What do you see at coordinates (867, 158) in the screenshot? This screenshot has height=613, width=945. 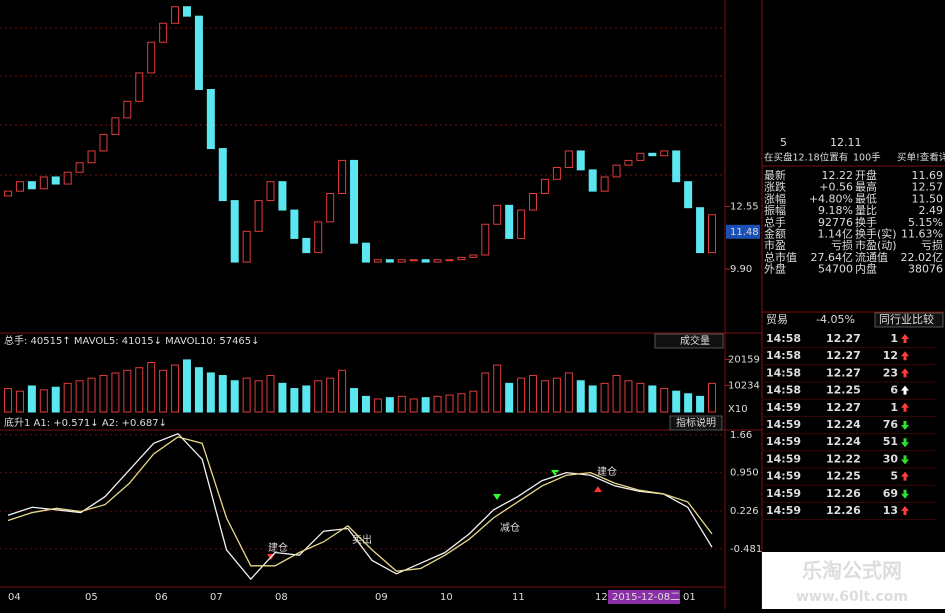 I see `notice: 100手` at bounding box center [867, 158].